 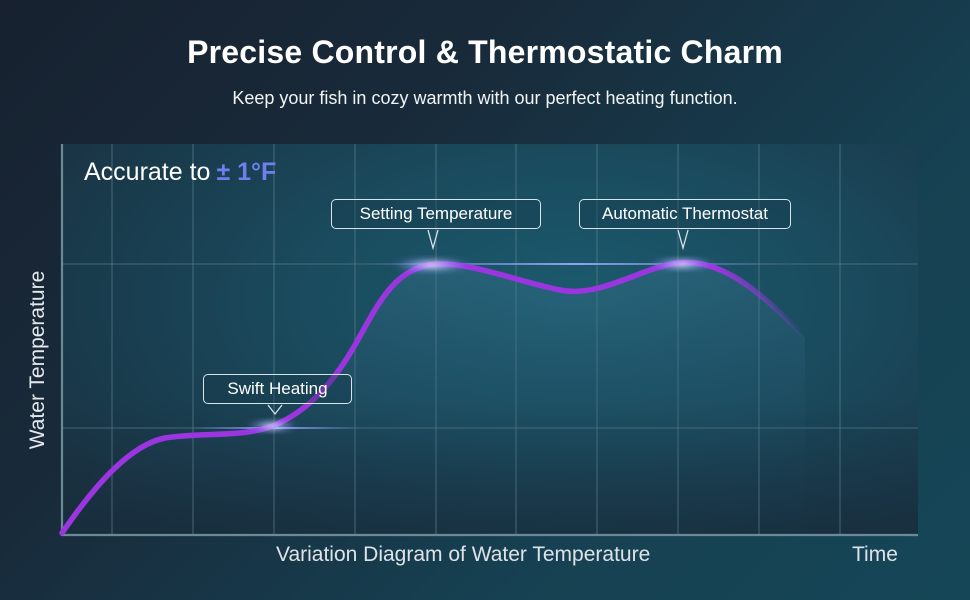 I want to click on callout-swift-heating: Swift Heating, so click(x=277, y=389).